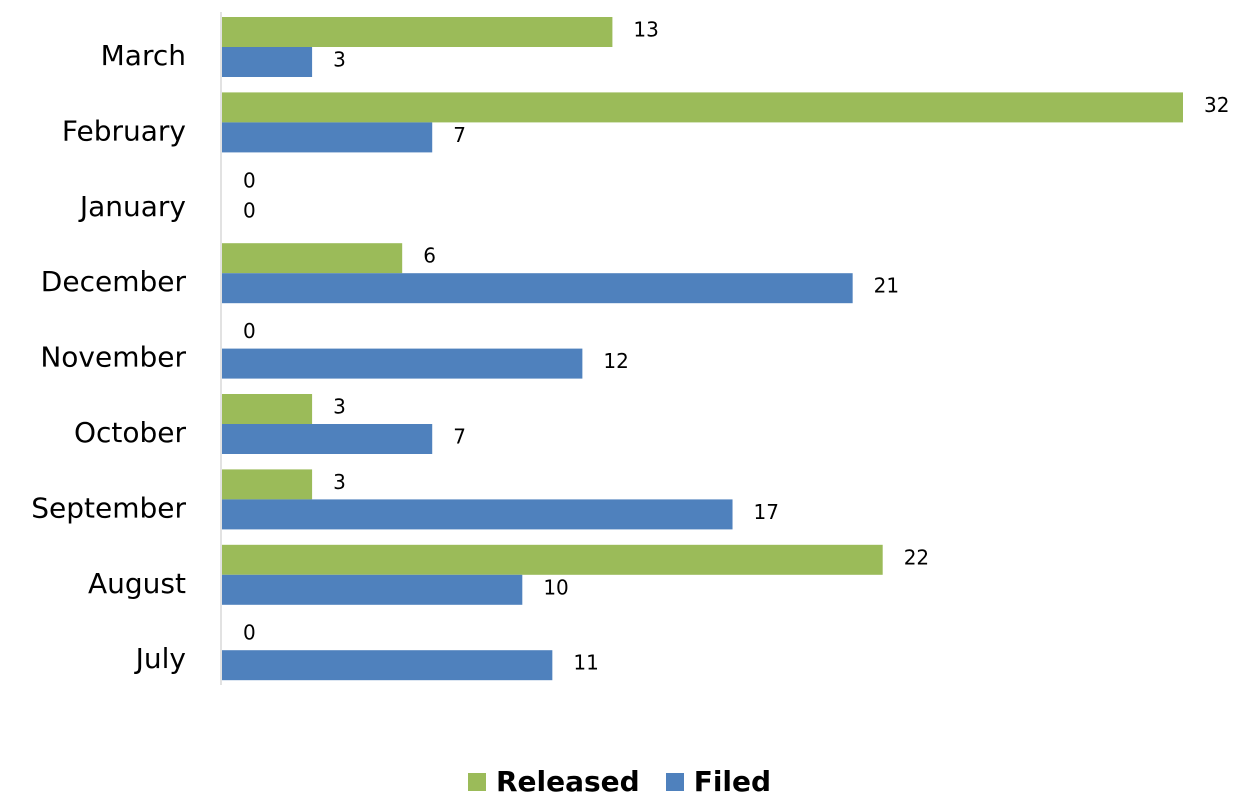  Describe the element at coordinates (732, 781) in the screenshot. I see `legend-label-filed: Filed` at that location.